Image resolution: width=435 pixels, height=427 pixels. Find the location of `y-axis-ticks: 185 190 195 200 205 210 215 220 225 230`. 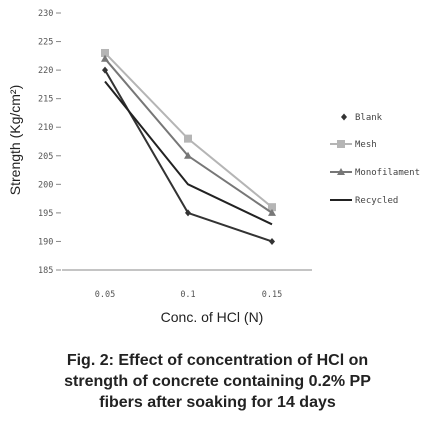

y-axis-ticks: 185 190 195 200 205 210 215 220 225 230 is located at coordinates (49, 142).